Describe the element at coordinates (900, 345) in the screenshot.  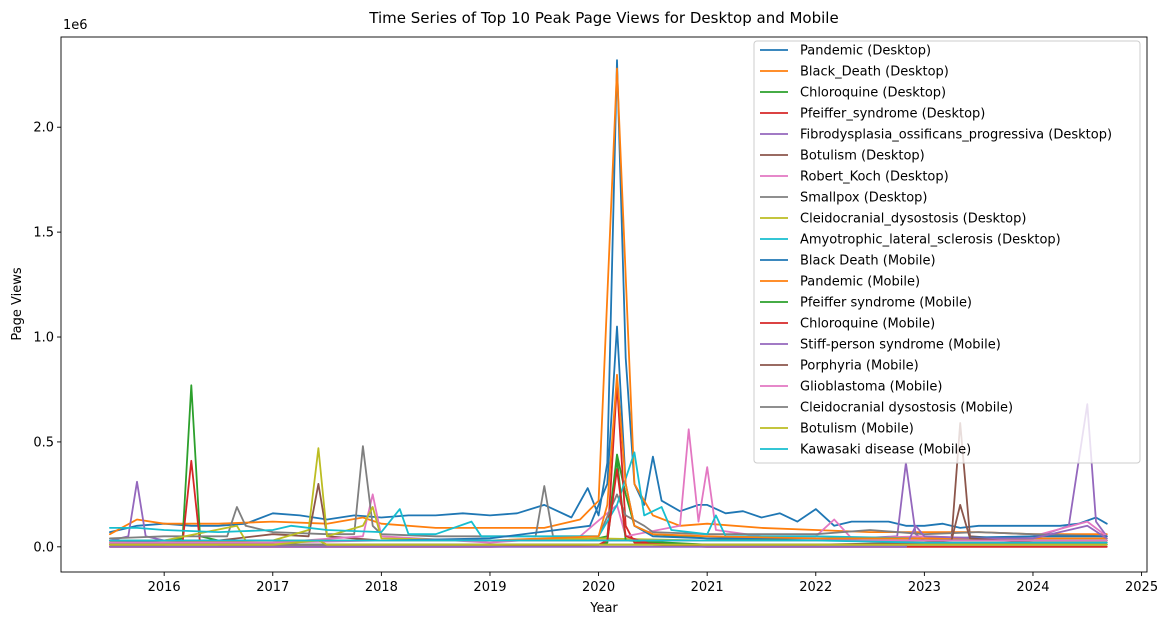
I see `legend-label: Stiff-person syndrome (Mobile)` at that location.